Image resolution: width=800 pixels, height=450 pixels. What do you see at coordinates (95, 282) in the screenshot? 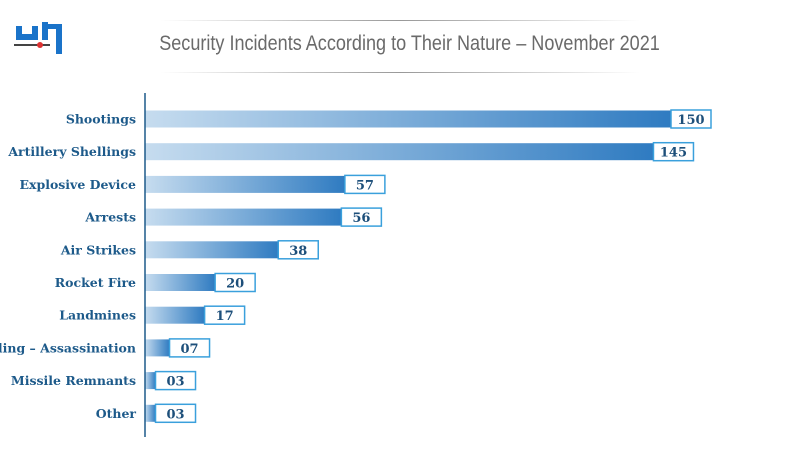
I see `category-label: Rocket Fire` at bounding box center [95, 282].